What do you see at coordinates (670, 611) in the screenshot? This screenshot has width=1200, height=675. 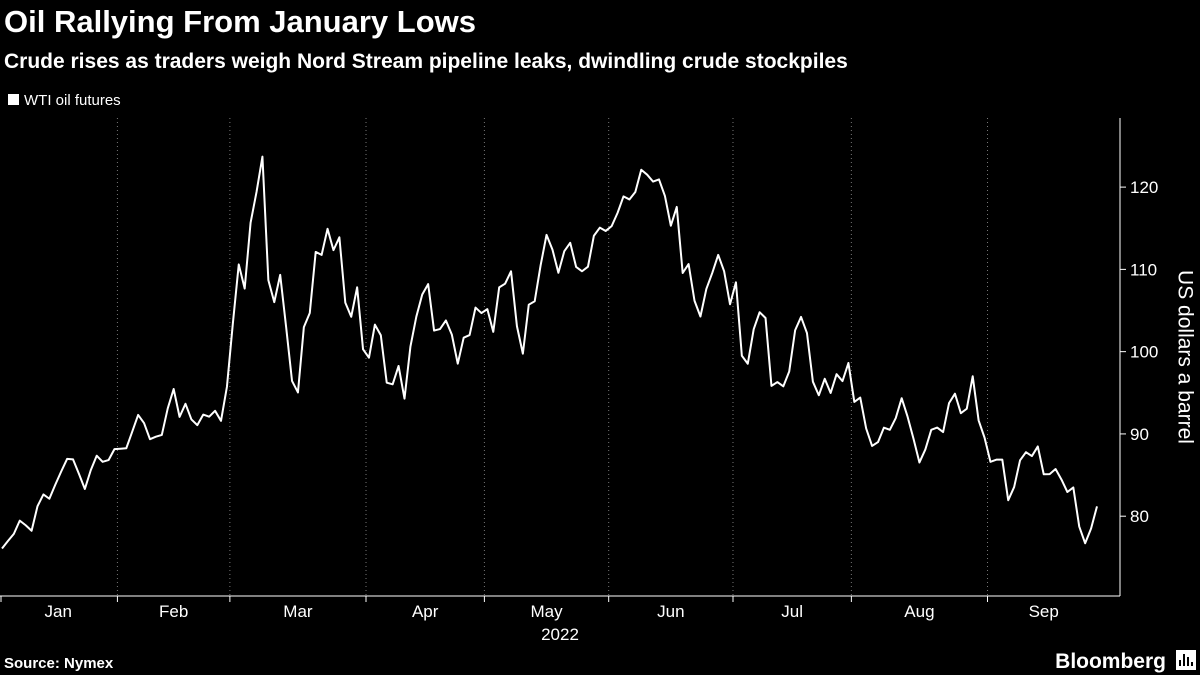 I see `x-tick-label: Jun` at bounding box center [670, 611].